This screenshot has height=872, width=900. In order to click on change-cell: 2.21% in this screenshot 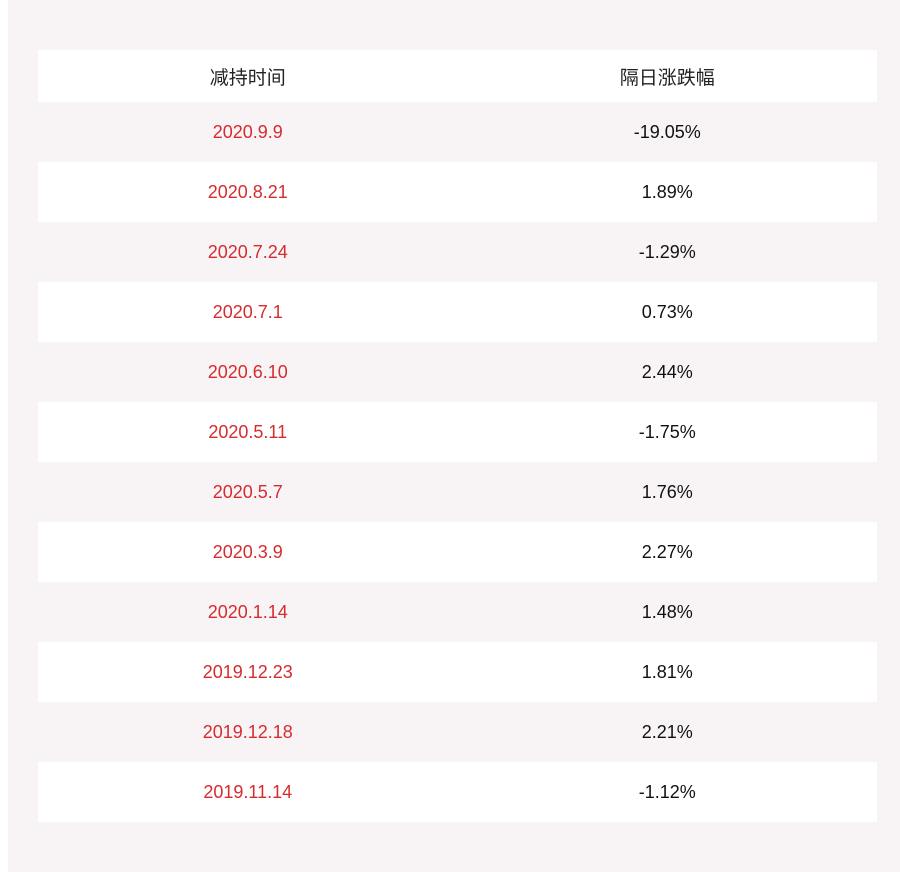, I will do `click(667, 731)`.